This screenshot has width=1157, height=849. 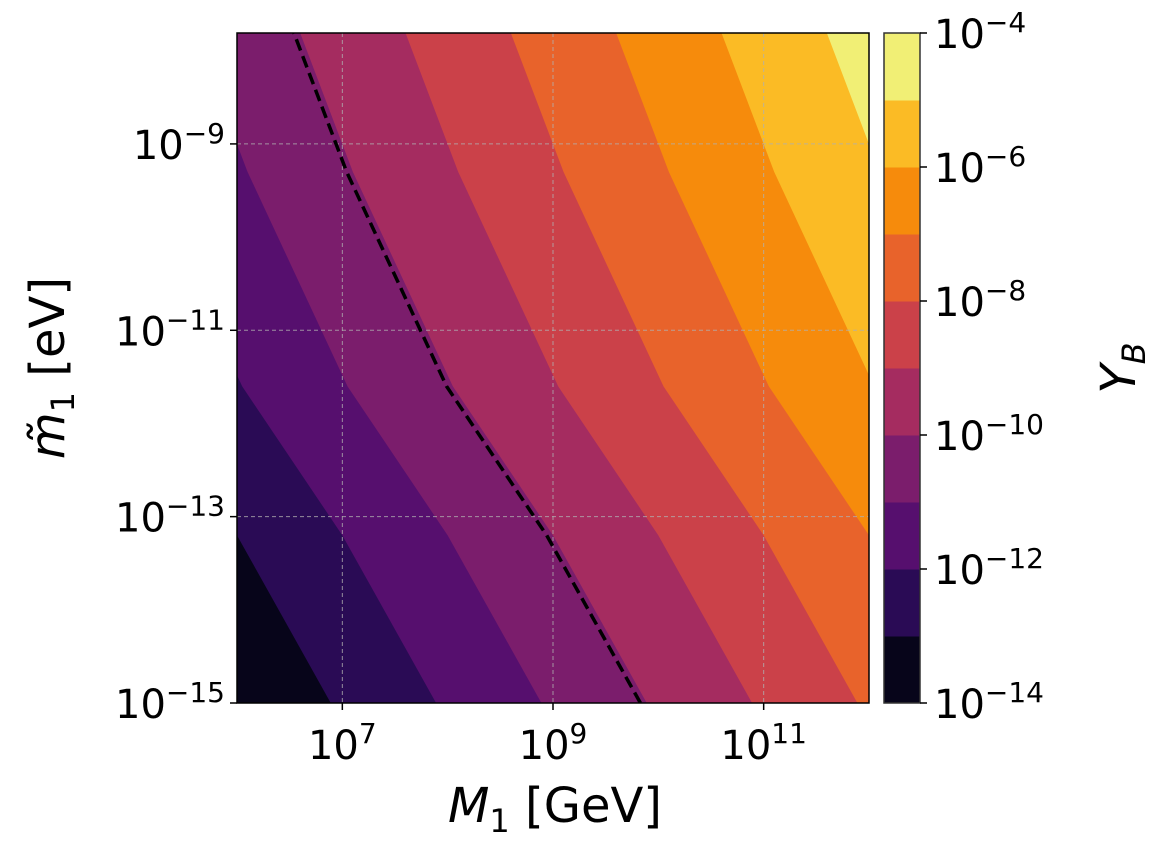 I want to click on colorbar-ticks: 10⁻⁴ 10⁻⁶ 10⁻⁸ 10⁻¹⁰ 10⁻¹² 10⁻¹⁴, so click(x=982, y=367).